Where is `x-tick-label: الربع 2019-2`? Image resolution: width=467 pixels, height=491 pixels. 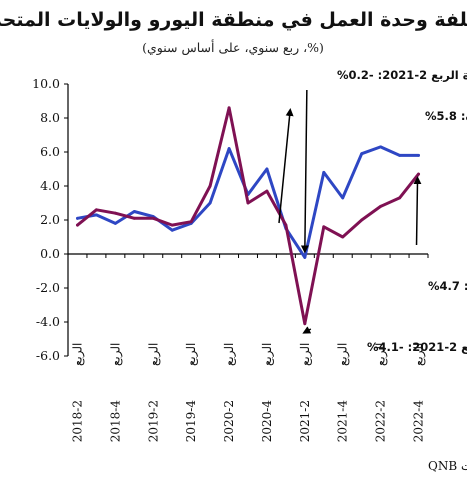
x-tick-label: الربع 2019-2 is located at coordinates (153, 393).